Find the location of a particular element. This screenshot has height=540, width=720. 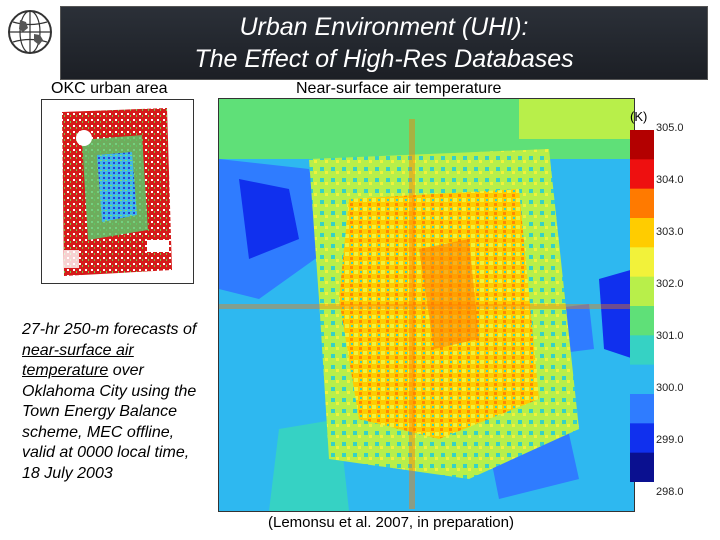

urban-area-raster is located at coordinates (117, 192).